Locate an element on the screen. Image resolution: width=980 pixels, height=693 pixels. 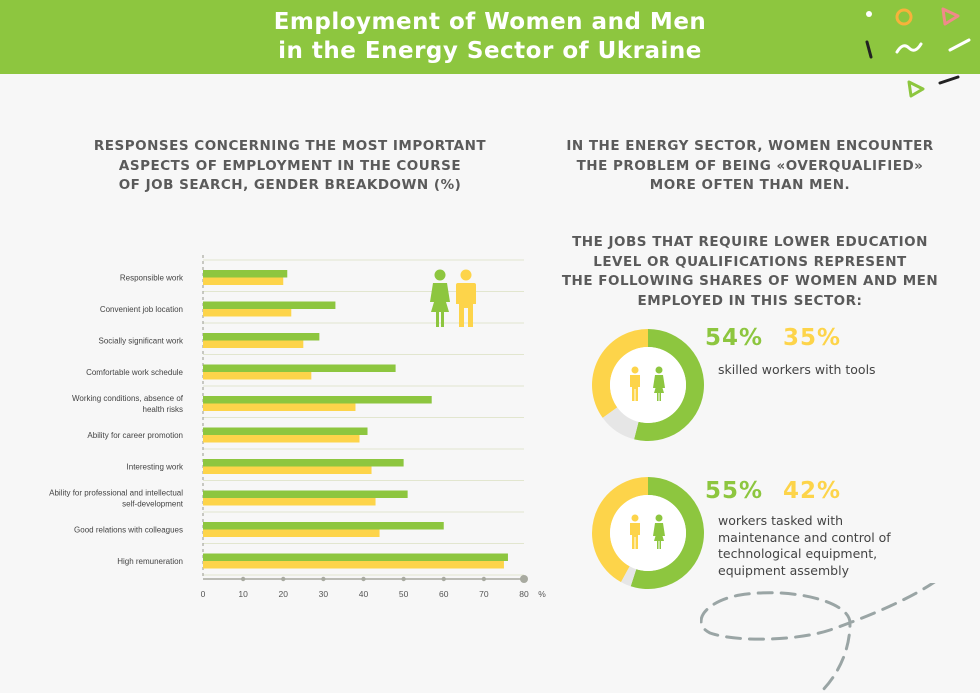
description-line: workers tasked with is located at coordinates (781, 520).